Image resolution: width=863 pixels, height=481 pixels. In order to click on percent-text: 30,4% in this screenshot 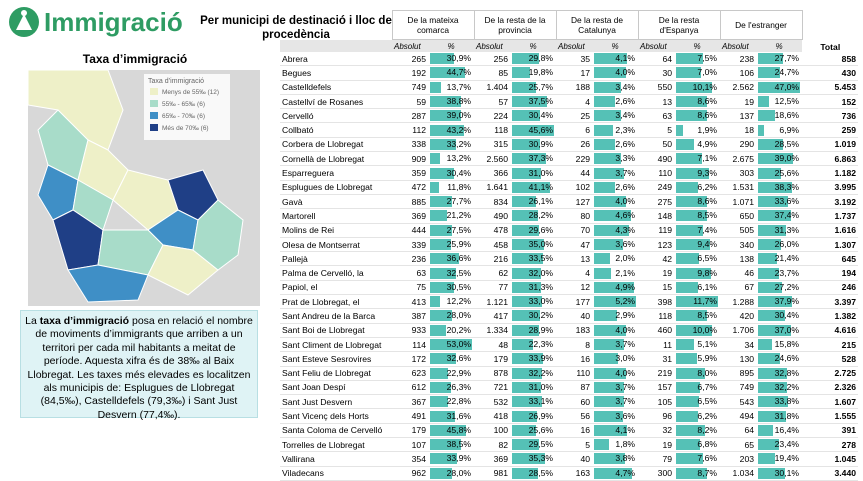, I will do `click(787, 315)`.